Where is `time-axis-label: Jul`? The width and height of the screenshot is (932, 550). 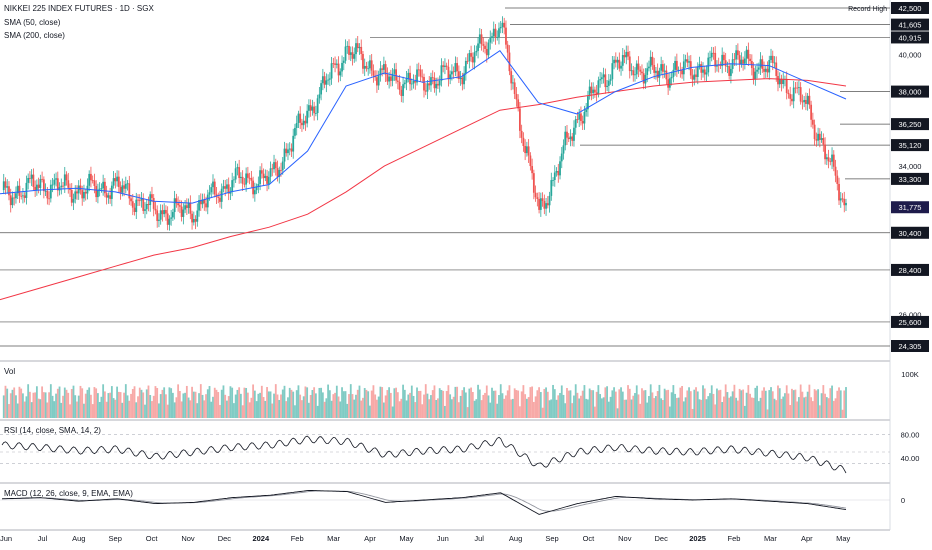 time-axis-label: Jul is located at coordinates (479, 538).